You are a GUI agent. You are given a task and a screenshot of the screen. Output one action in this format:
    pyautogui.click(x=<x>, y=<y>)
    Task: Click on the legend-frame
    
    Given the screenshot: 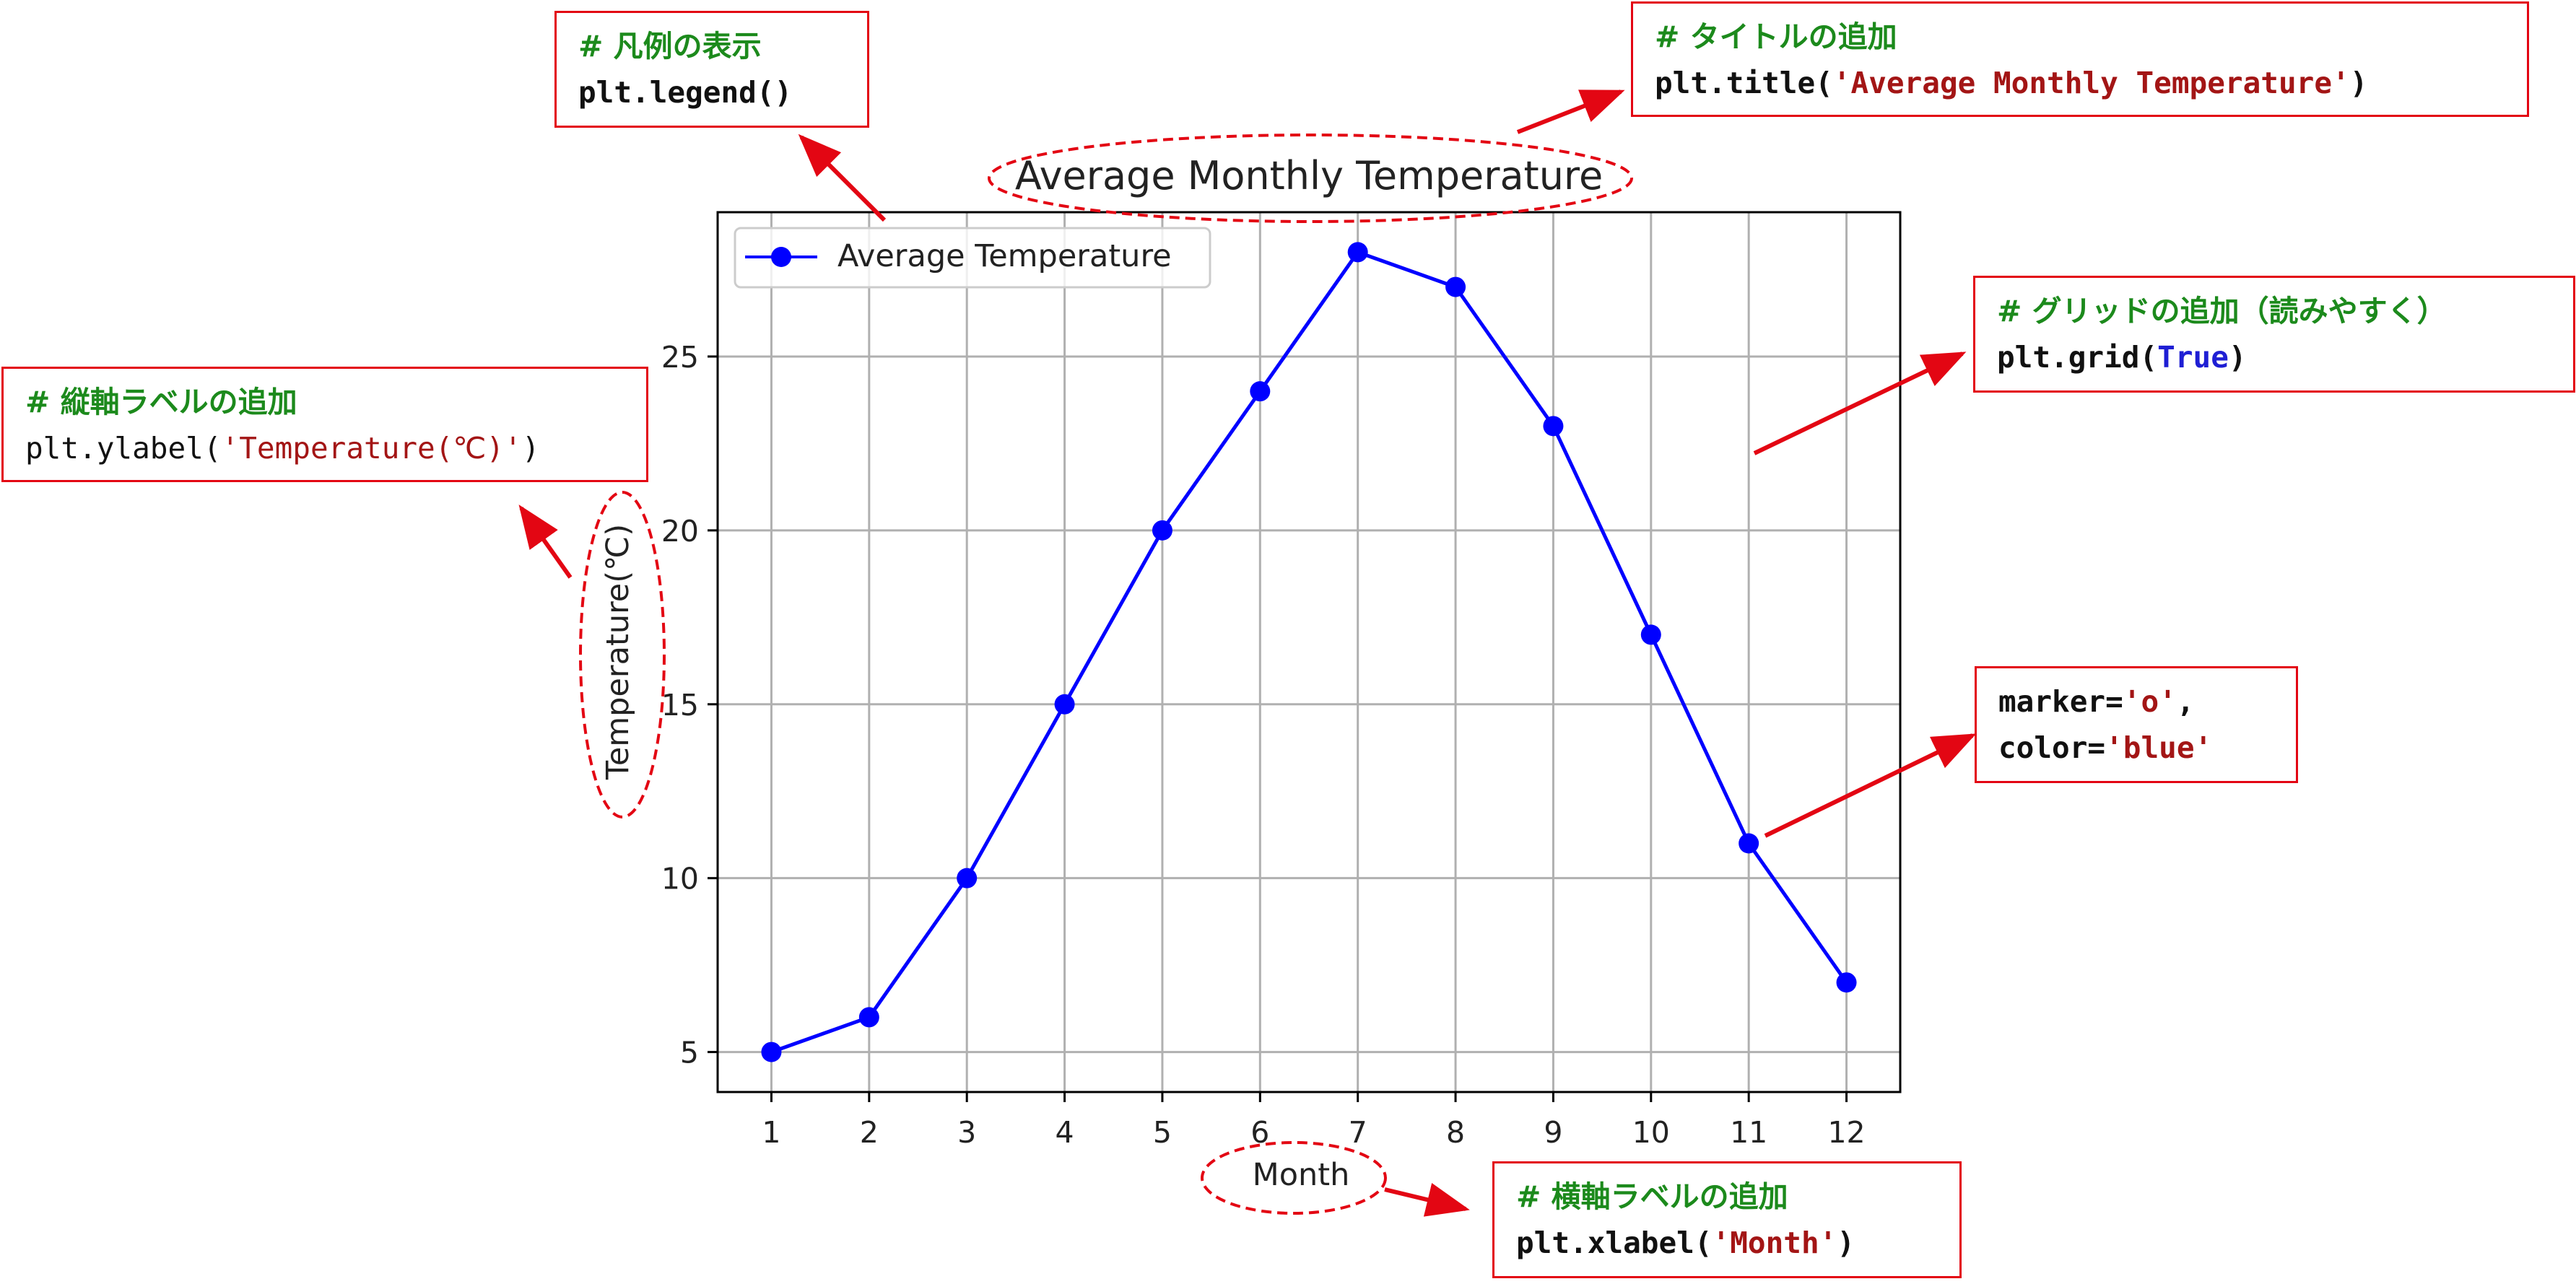 What is the action you would take?
    pyautogui.click(x=972, y=258)
    